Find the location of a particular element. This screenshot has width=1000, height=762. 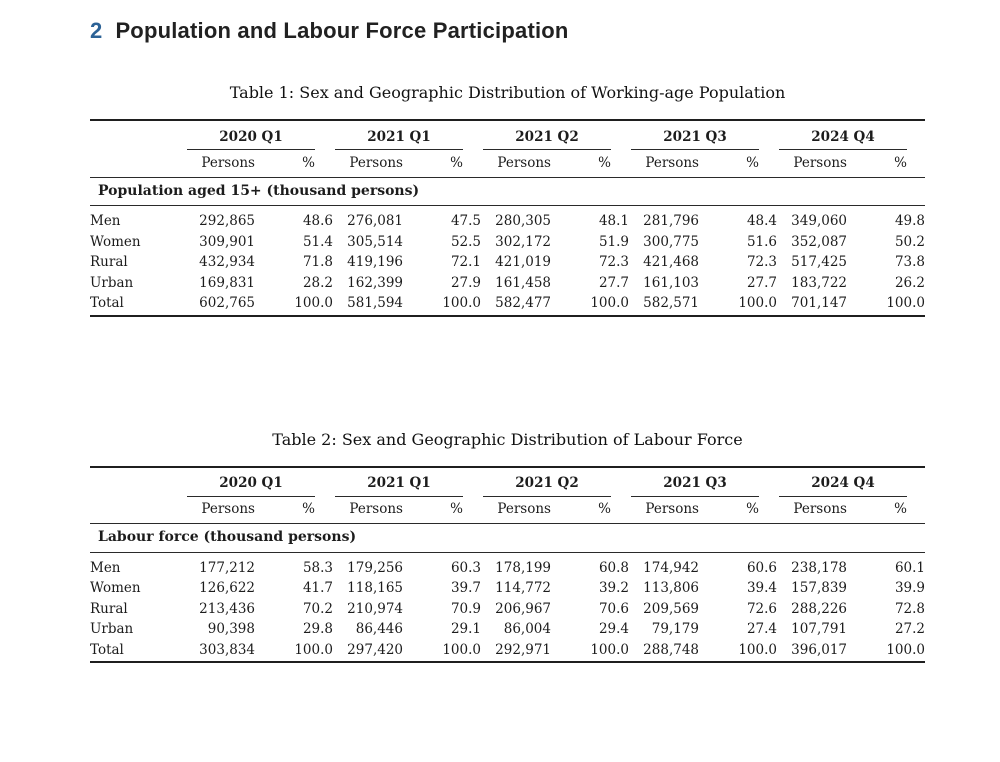

percent-cell: 70.2 is located at coordinates (317, 608).